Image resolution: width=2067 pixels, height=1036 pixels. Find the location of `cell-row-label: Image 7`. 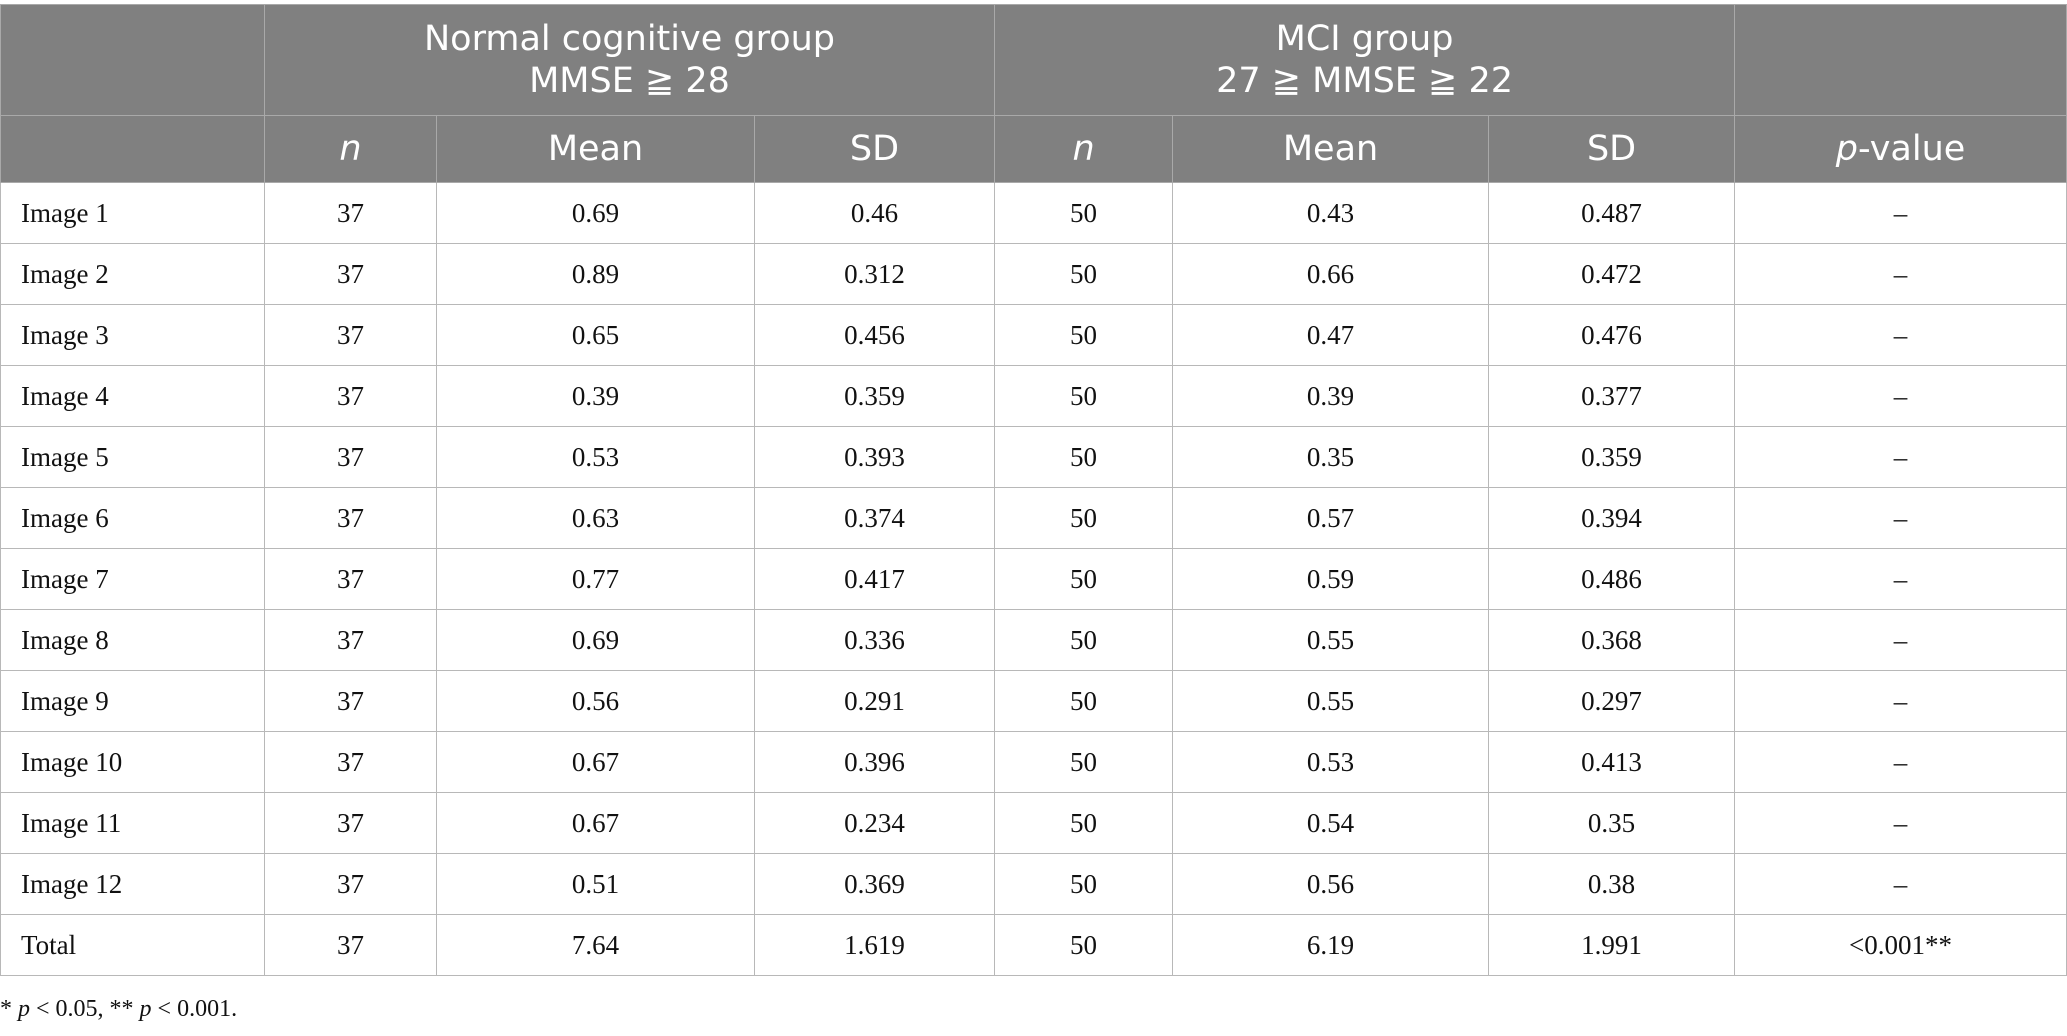

cell-row-label: Image 7 is located at coordinates (132, 579).